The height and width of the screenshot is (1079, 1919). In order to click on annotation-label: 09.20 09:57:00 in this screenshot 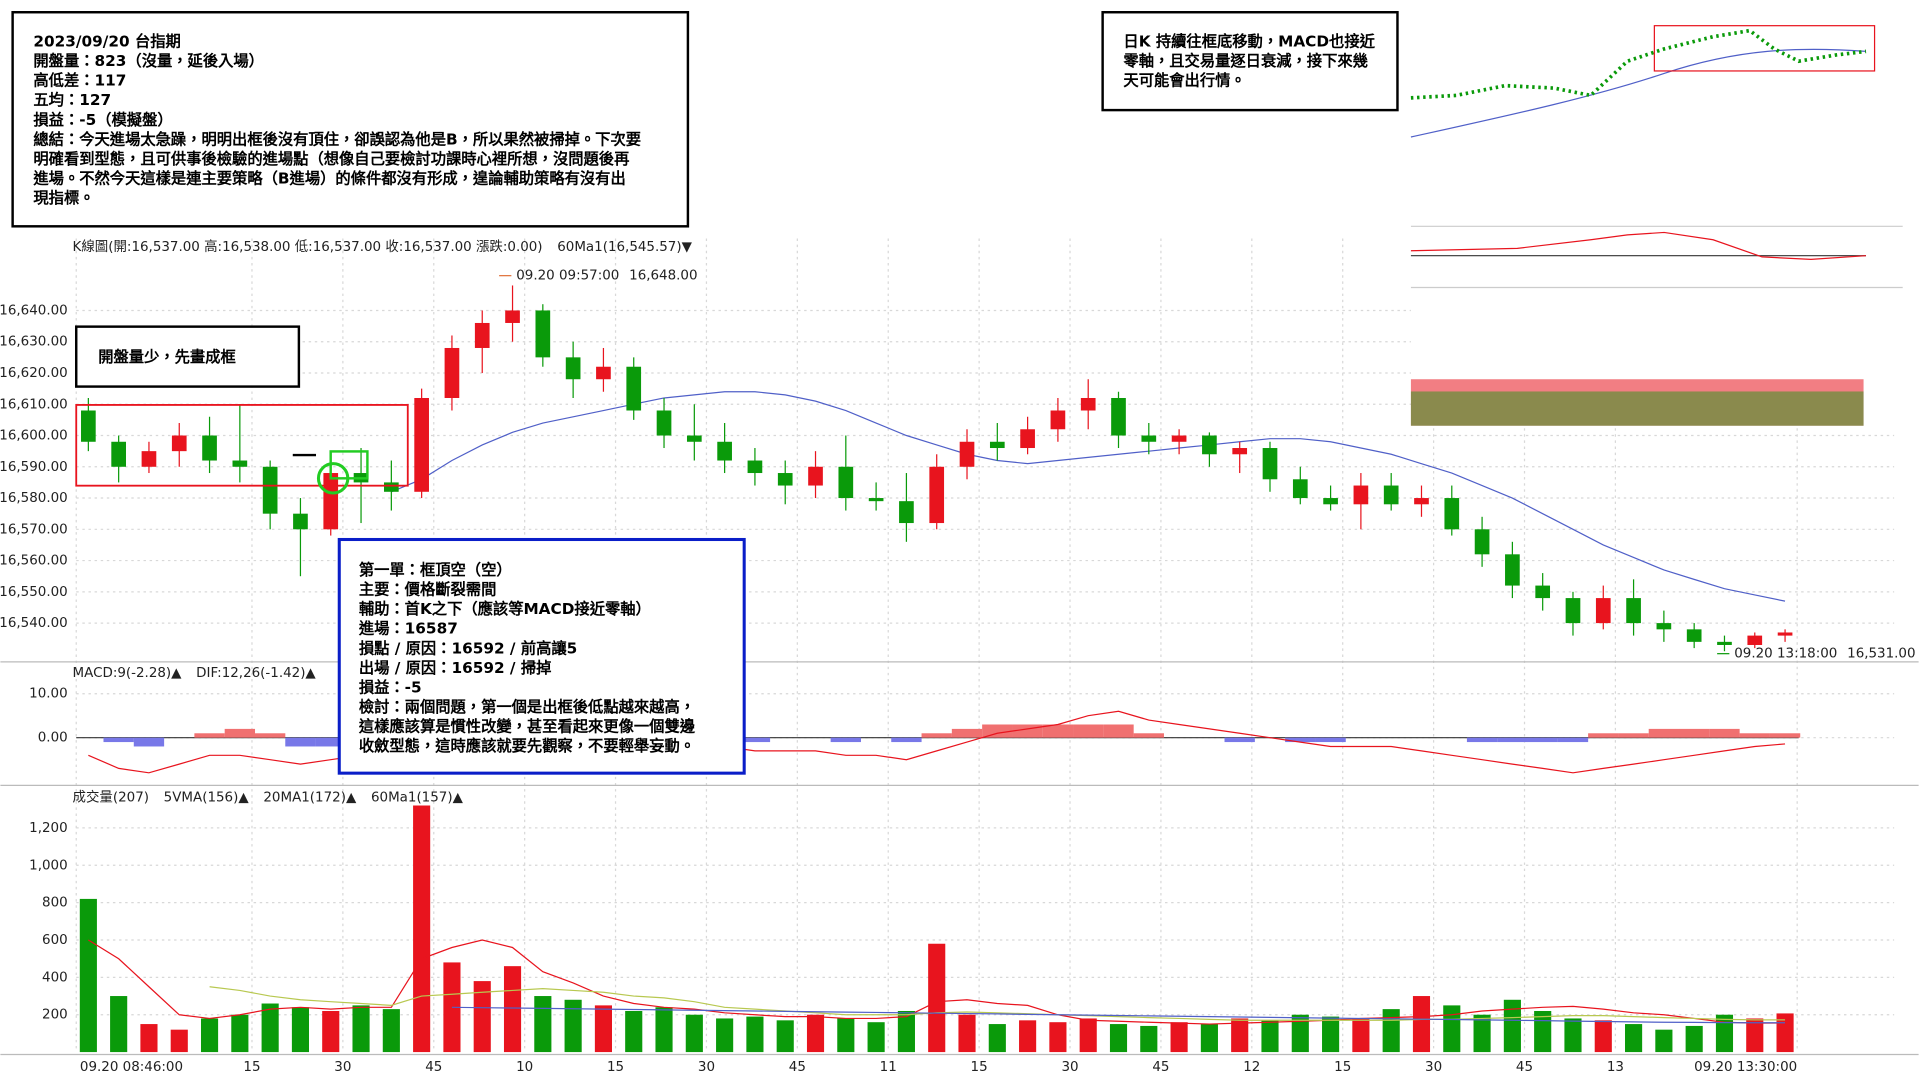, I will do `click(567, 276)`.